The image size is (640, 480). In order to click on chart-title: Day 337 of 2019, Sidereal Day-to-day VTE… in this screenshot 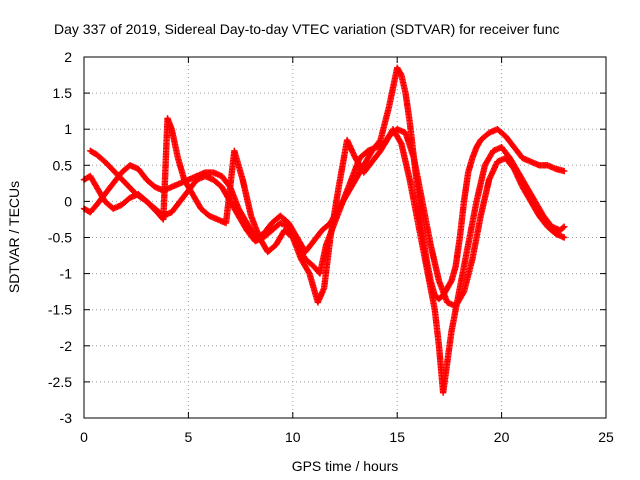, I will do `click(307, 29)`.